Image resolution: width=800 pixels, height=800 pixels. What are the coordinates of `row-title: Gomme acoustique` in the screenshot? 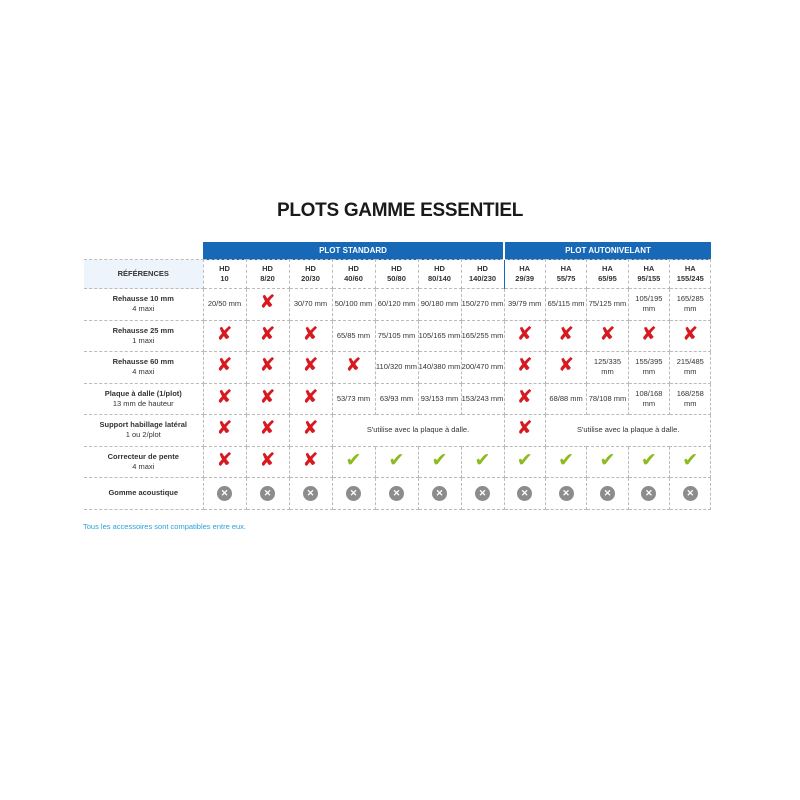 It's located at (143, 493).